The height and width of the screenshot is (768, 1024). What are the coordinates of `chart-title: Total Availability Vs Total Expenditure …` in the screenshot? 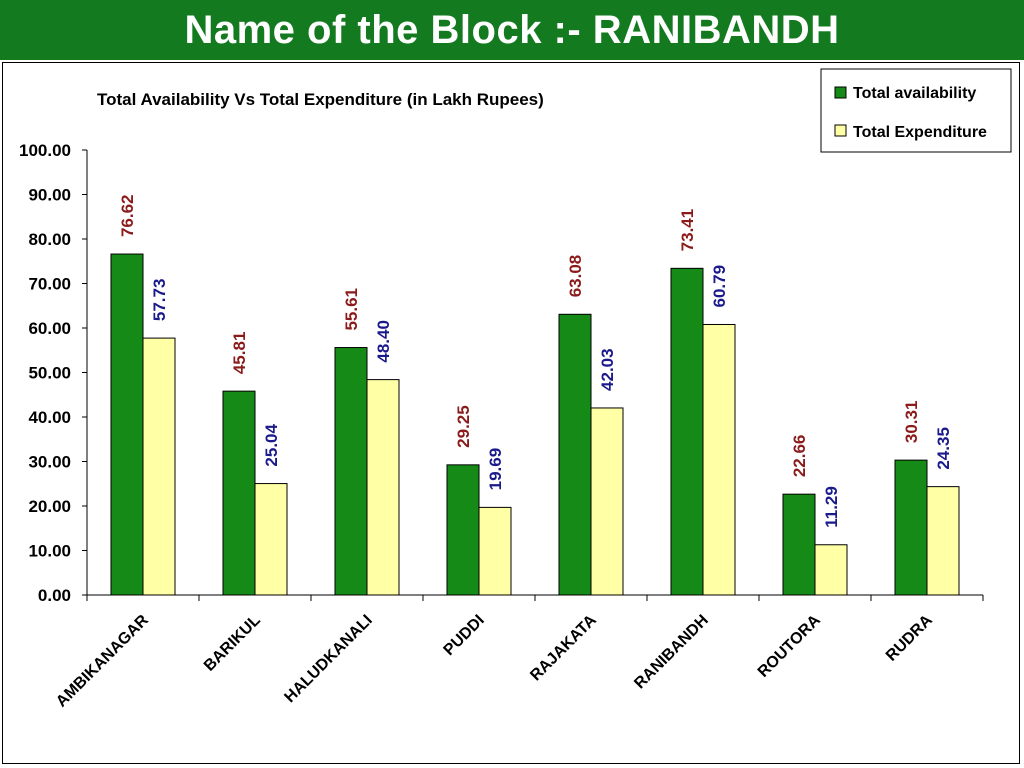 It's located at (320, 99).